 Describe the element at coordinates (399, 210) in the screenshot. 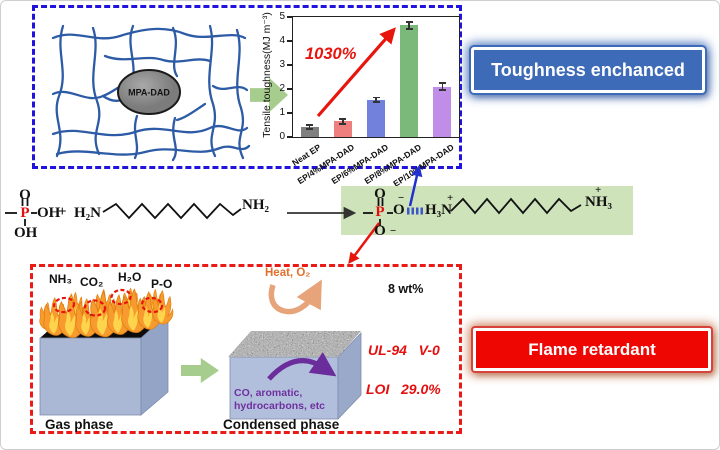

I see `product-oxygen-right: O` at that location.